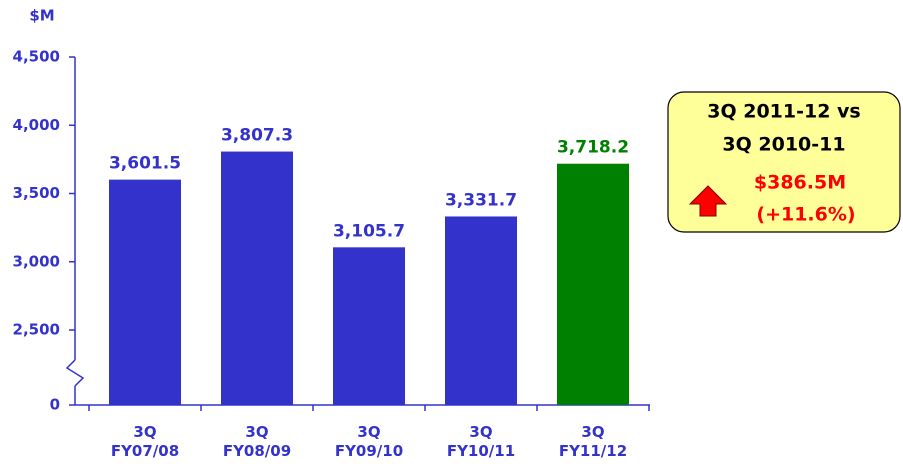 This screenshot has width=903, height=468. Describe the element at coordinates (593, 148) in the screenshot. I see `value-label: 3,718.2` at that location.